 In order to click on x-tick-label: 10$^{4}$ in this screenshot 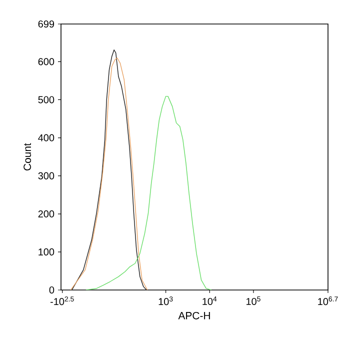, I will do `click(209, 301)`.